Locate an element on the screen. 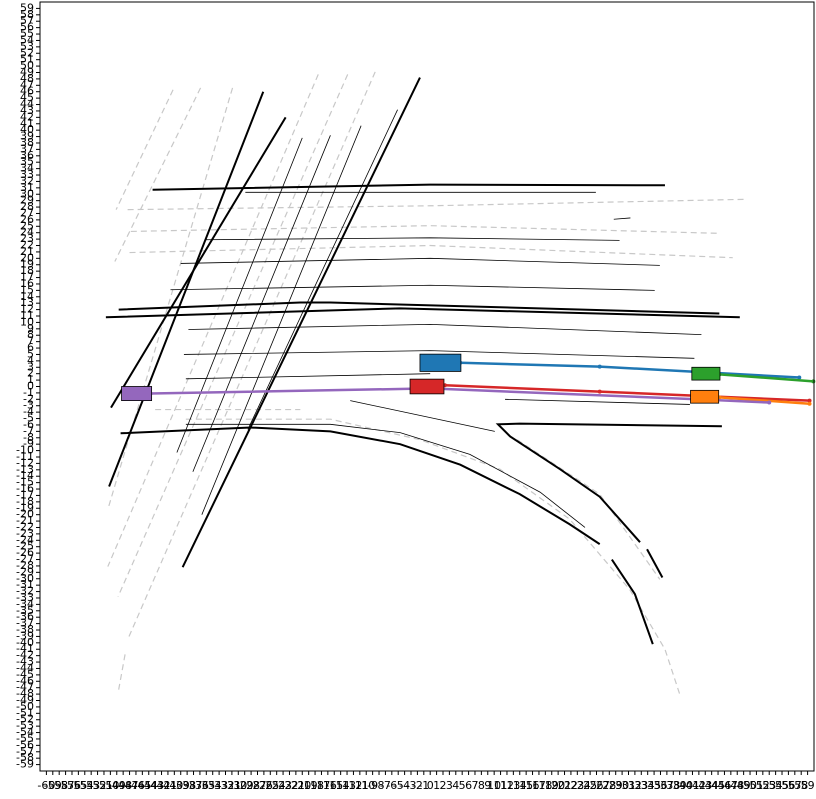  y-tick-label: -38 is located at coordinates (25, 629).